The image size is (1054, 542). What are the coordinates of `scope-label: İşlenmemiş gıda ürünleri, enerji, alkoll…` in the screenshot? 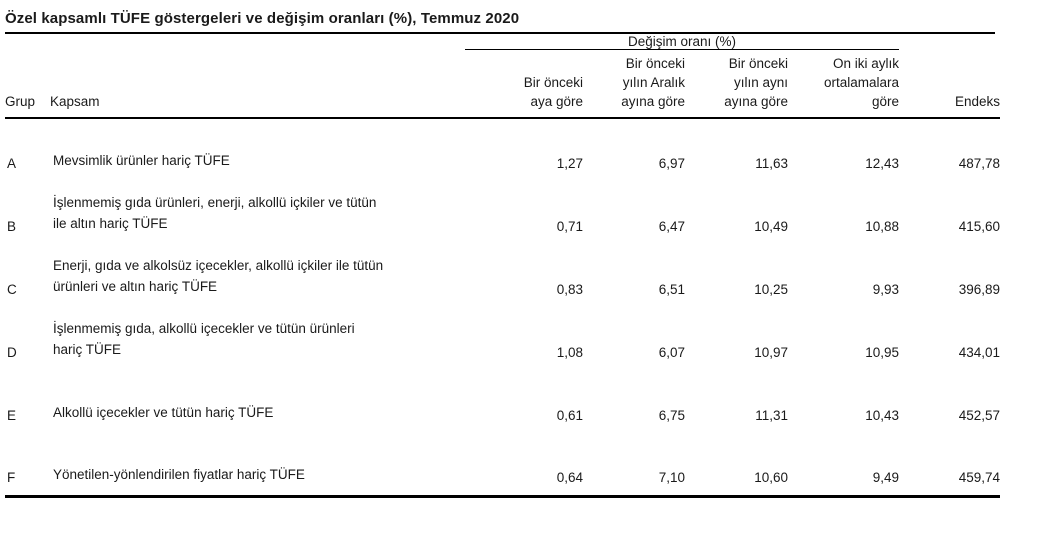 It's located at (215, 213).